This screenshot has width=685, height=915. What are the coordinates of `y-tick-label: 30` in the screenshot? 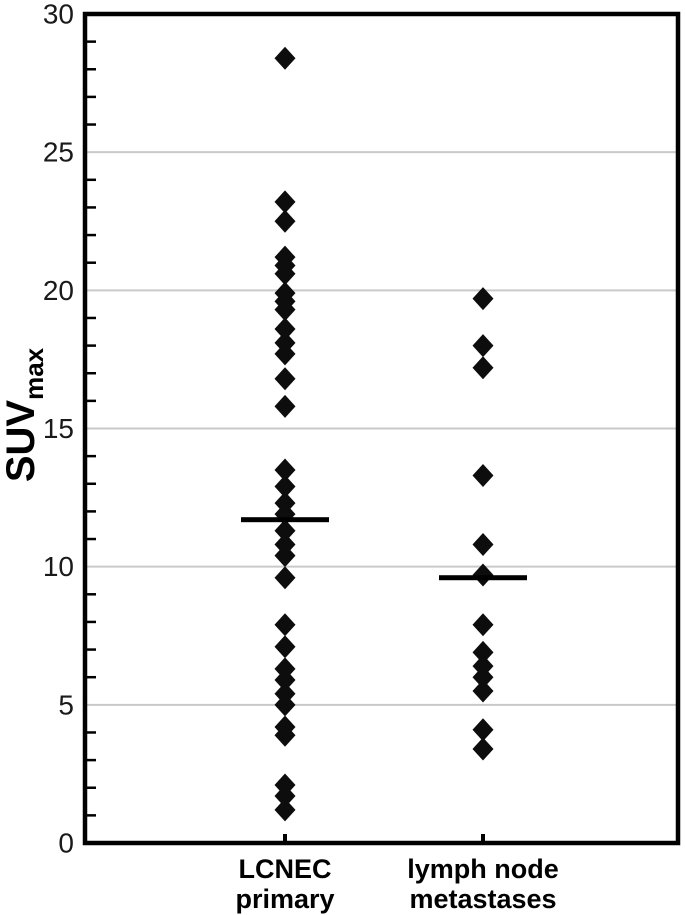 It's located at (58, 15).